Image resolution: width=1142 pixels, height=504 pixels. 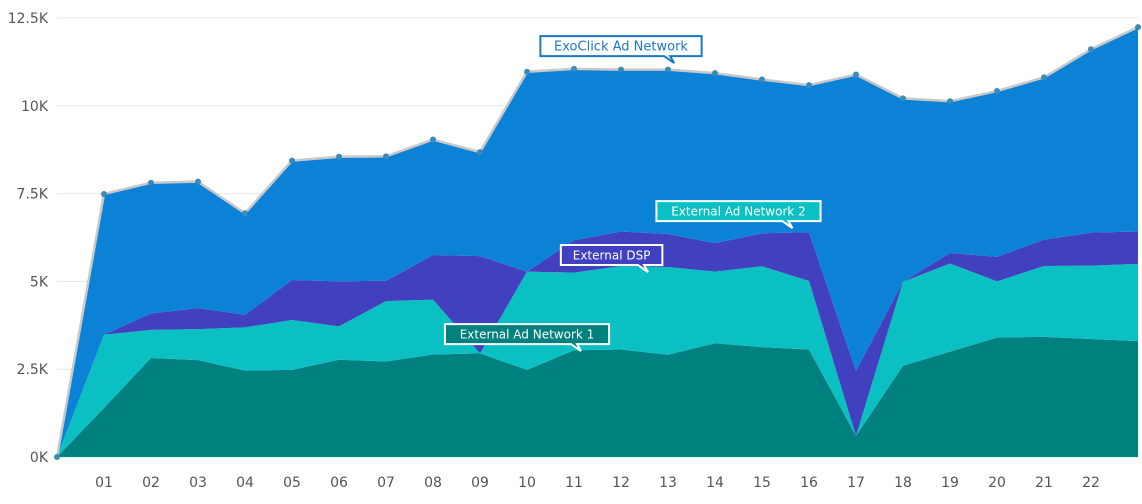 I want to click on y-tick-label: 12.5K, so click(x=28, y=19).